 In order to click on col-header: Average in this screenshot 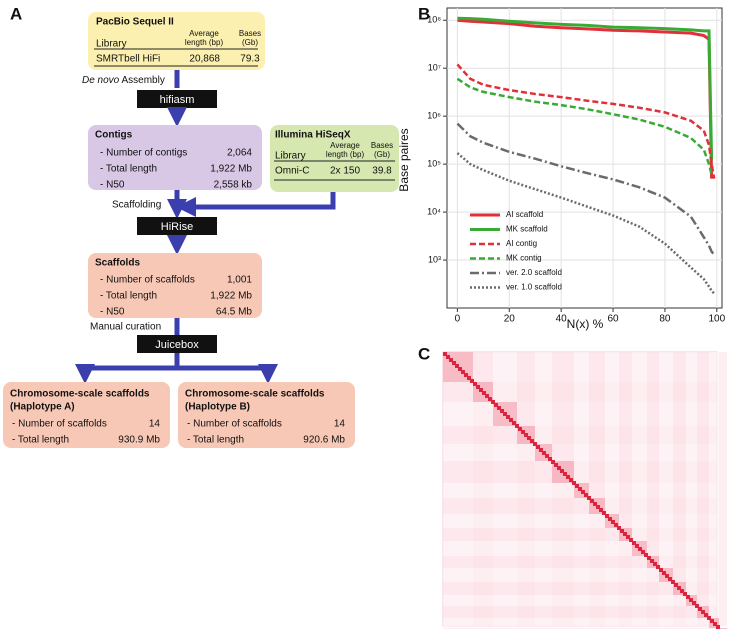, I will do `click(345, 145)`.